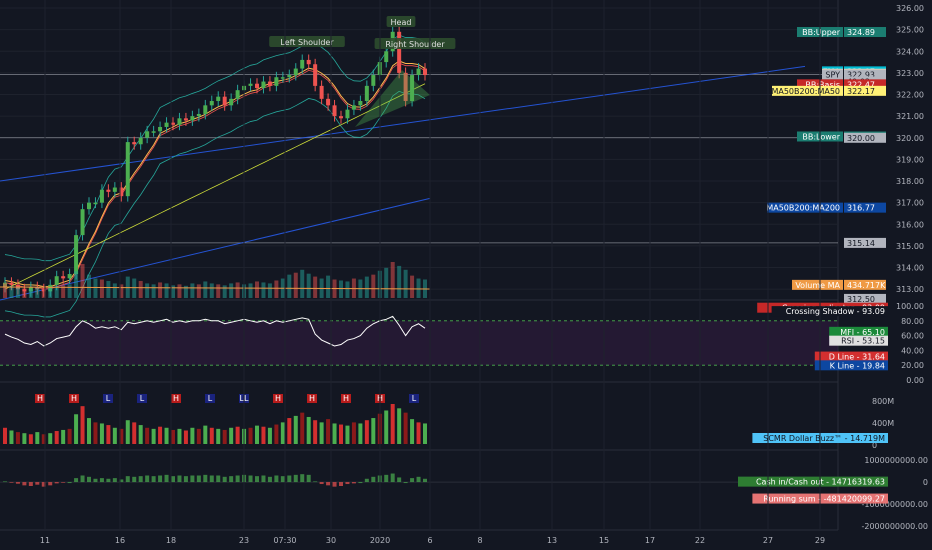  What do you see at coordinates (863, 341) in the screenshot?
I see `osc-tag: RSI - 53.15` at bounding box center [863, 341].